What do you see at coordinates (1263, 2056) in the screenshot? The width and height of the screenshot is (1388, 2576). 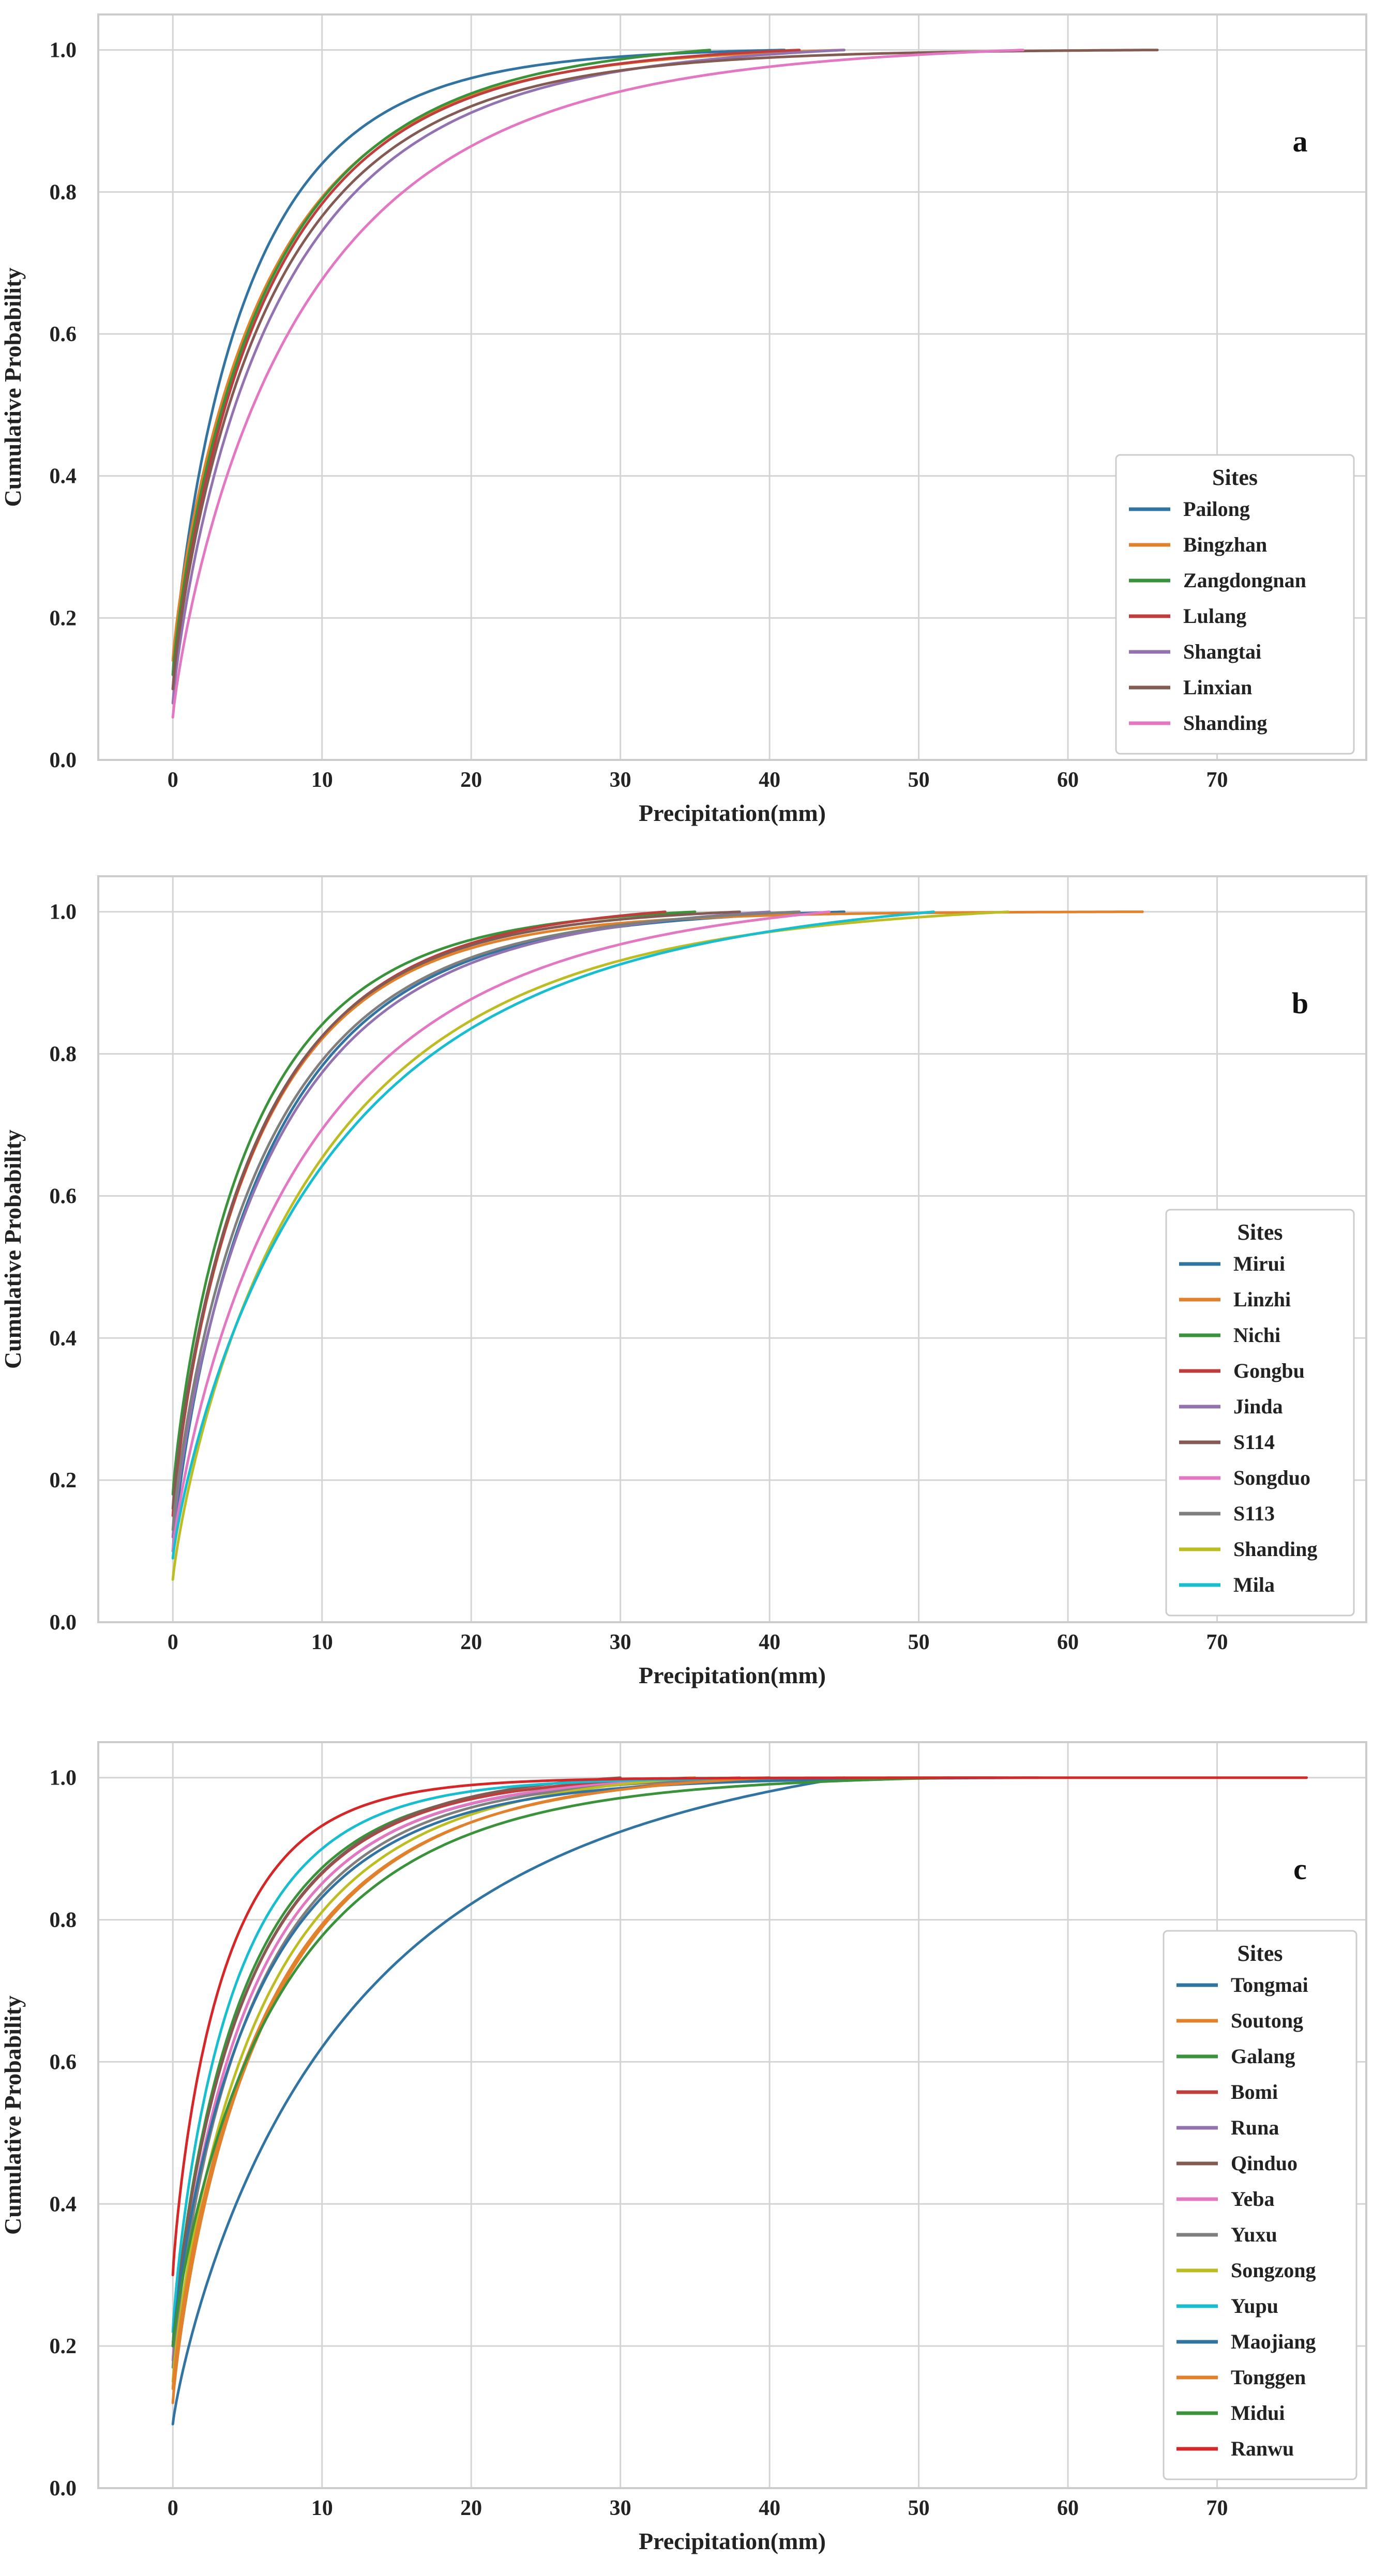 I see `legend-item-label: Galang` at bounding box center [1263, 2056].